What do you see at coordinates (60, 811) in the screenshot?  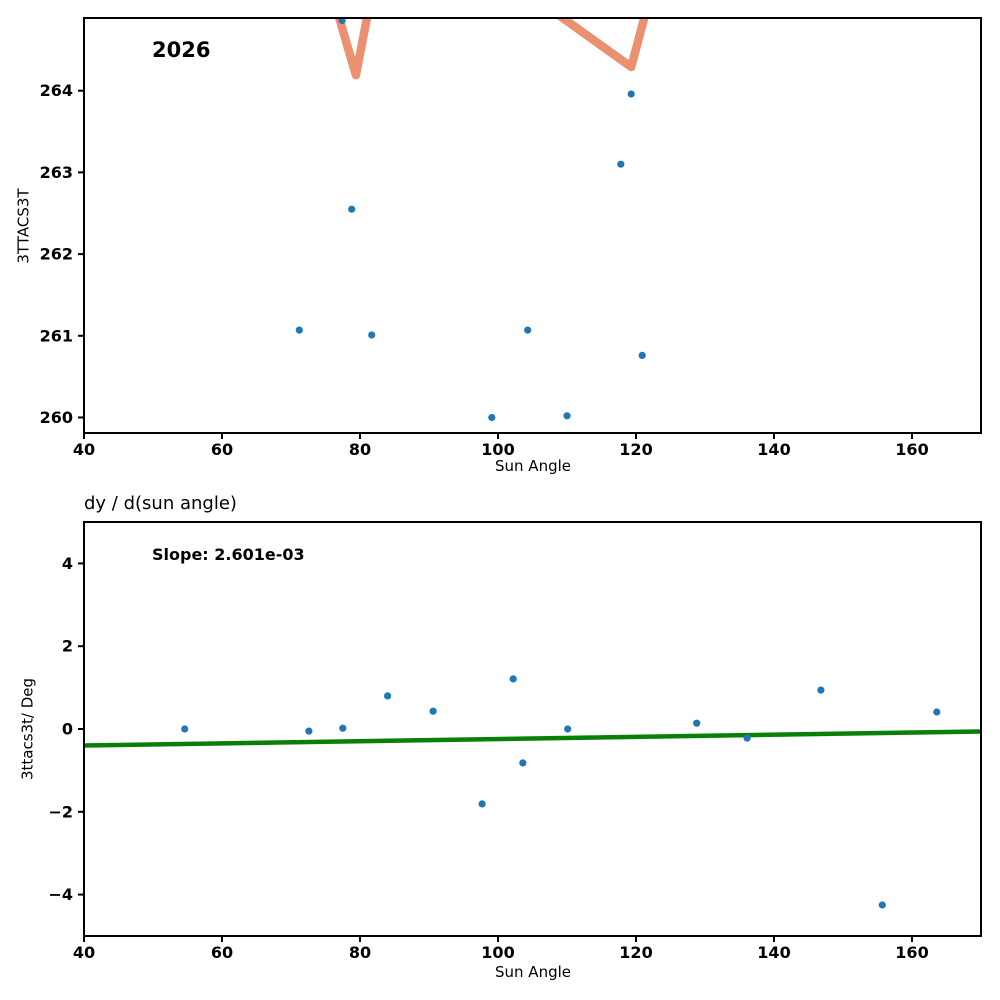 I see `y-tick-label: −2` at bounding box center [60, 811].